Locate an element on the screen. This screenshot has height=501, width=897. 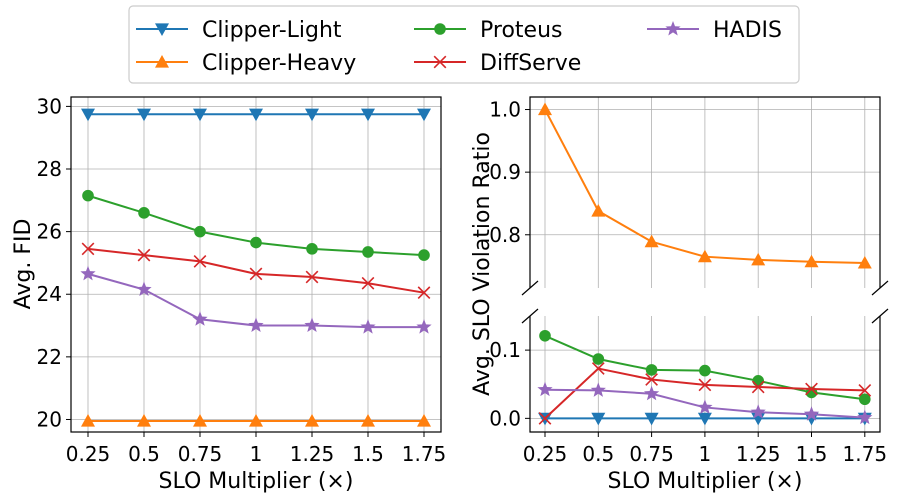
slo-x-tick-label: 1 is located at coordinates (705, 454).